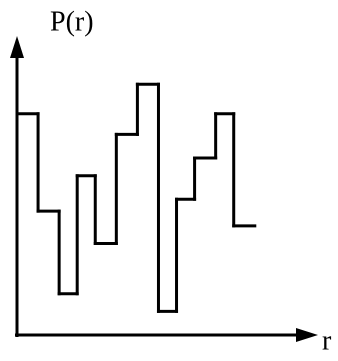  Describe the element at coordinates (327, 340) in the screenshot. I see `x-axis-label: r` at that location.